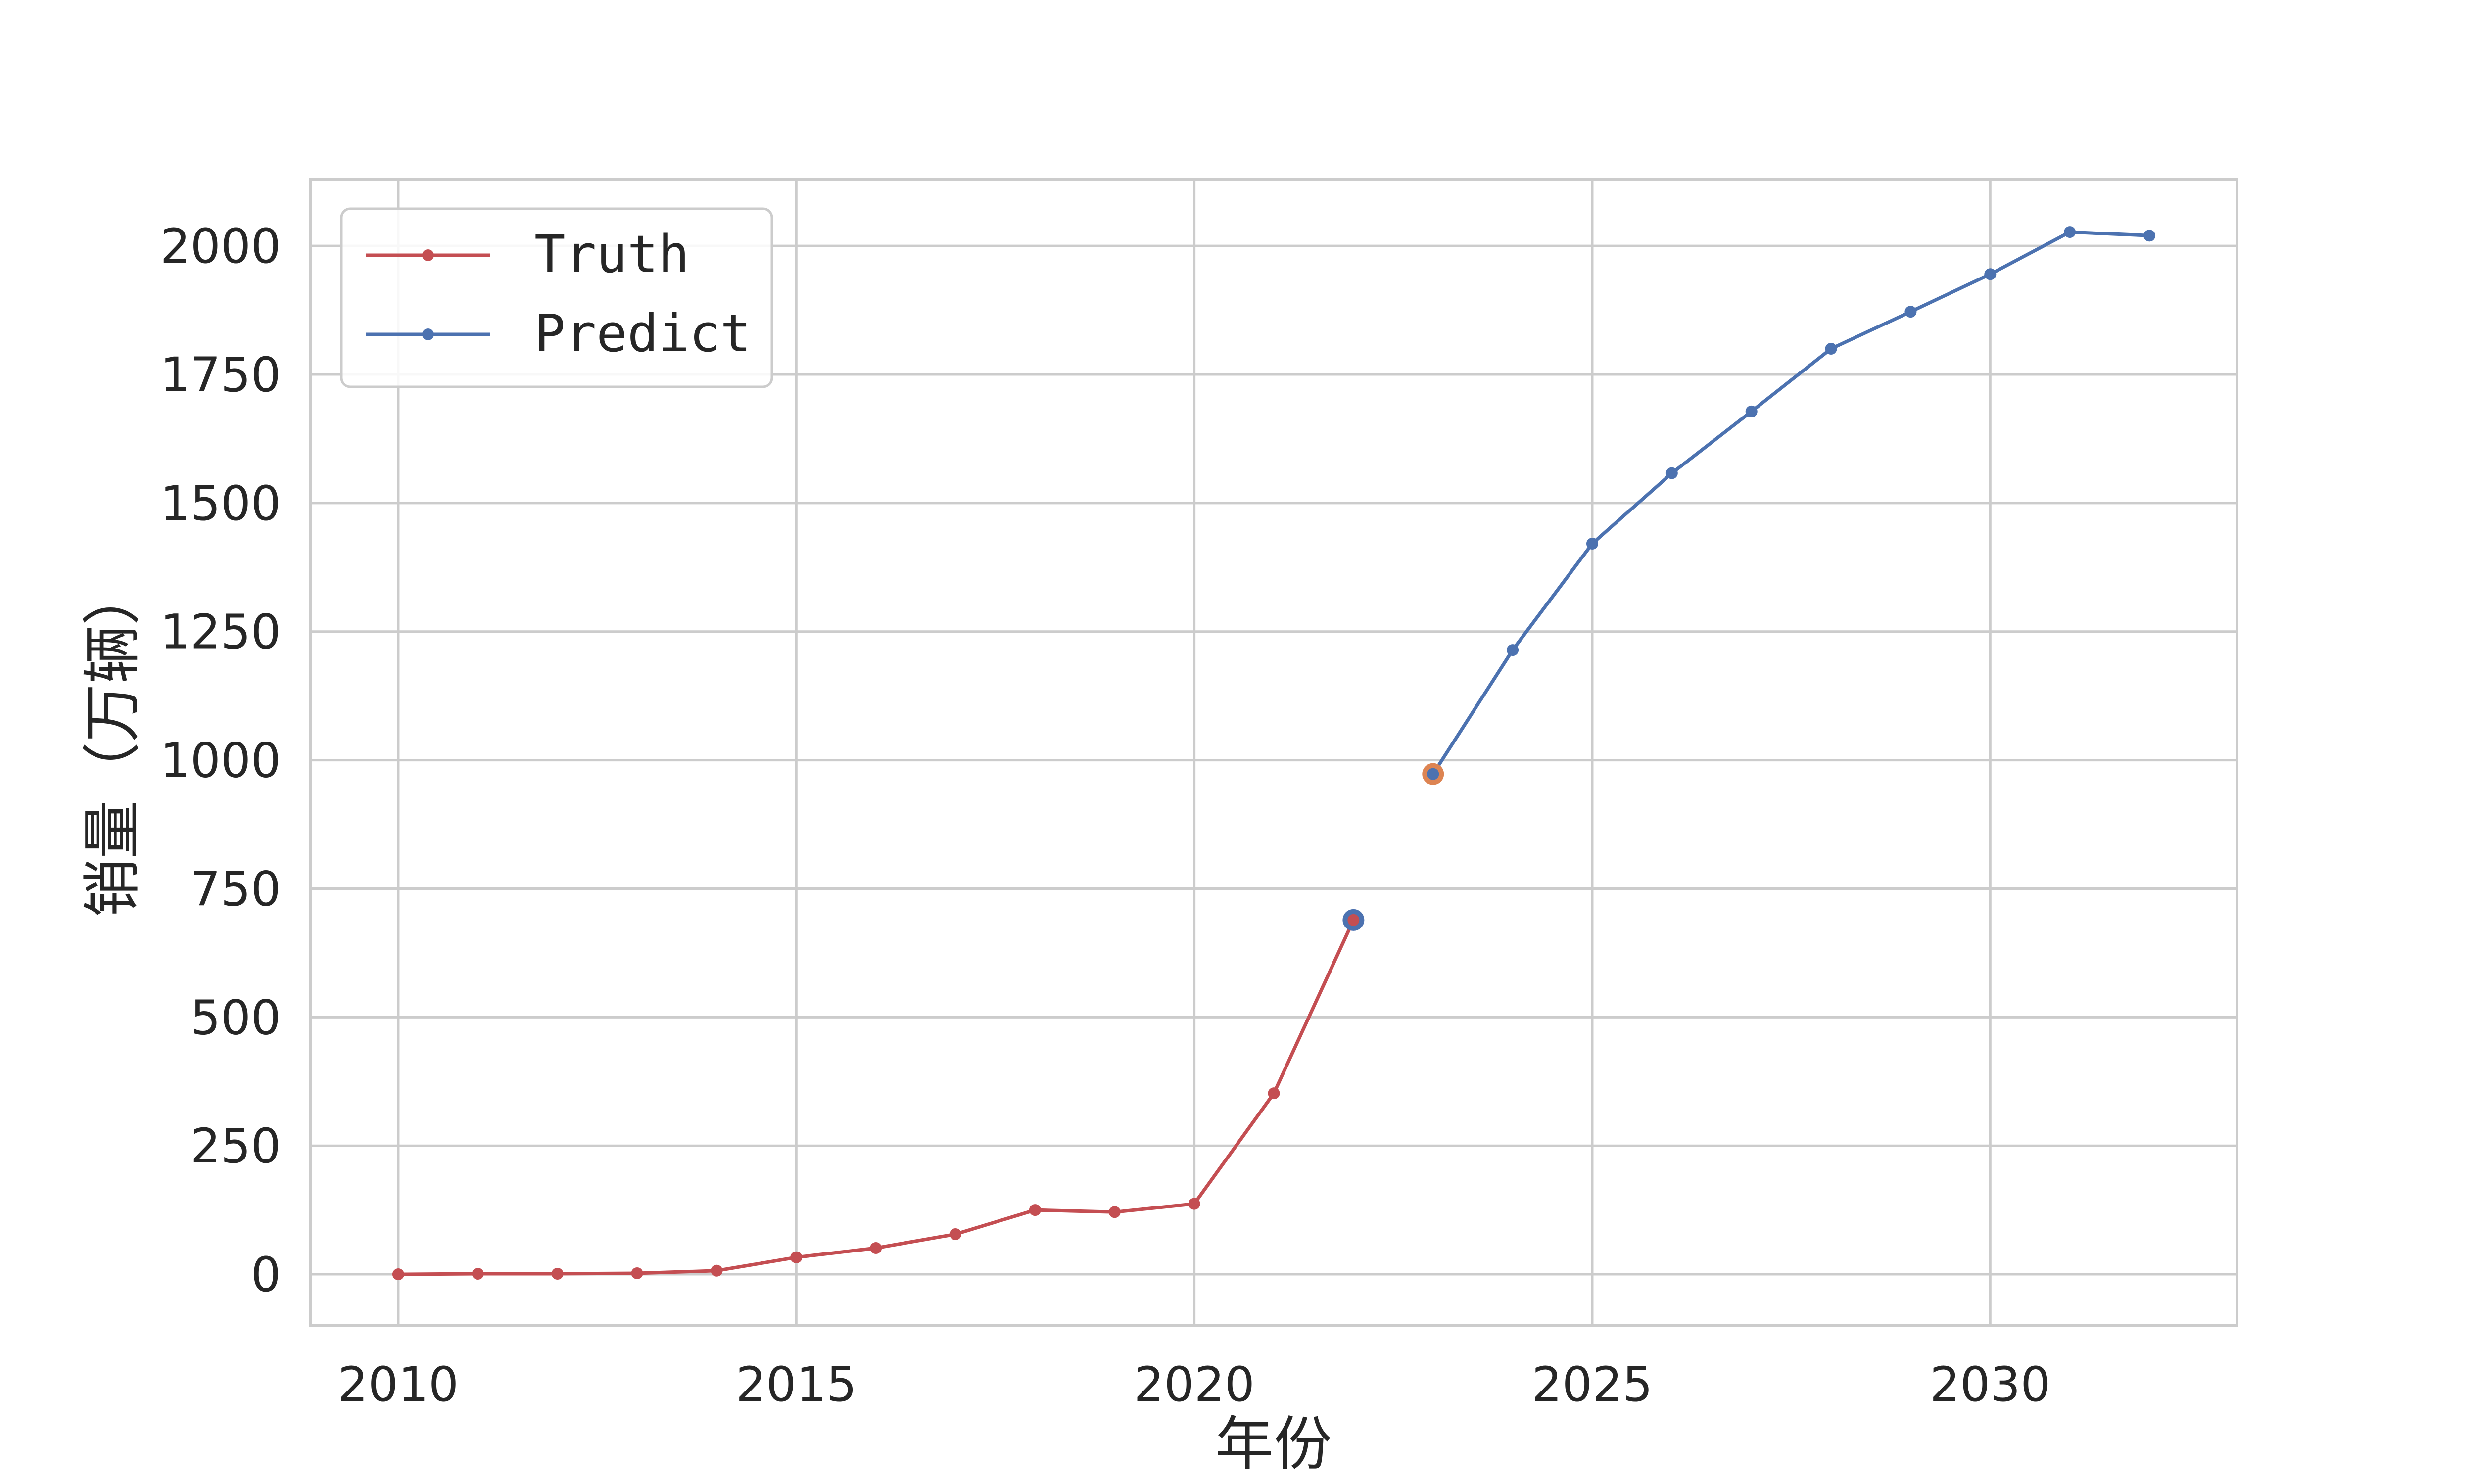 Image resolution: width=2474 pixels, height=1484 pixels. I want to click on y-tick-label: 250, so click(236, 1146).